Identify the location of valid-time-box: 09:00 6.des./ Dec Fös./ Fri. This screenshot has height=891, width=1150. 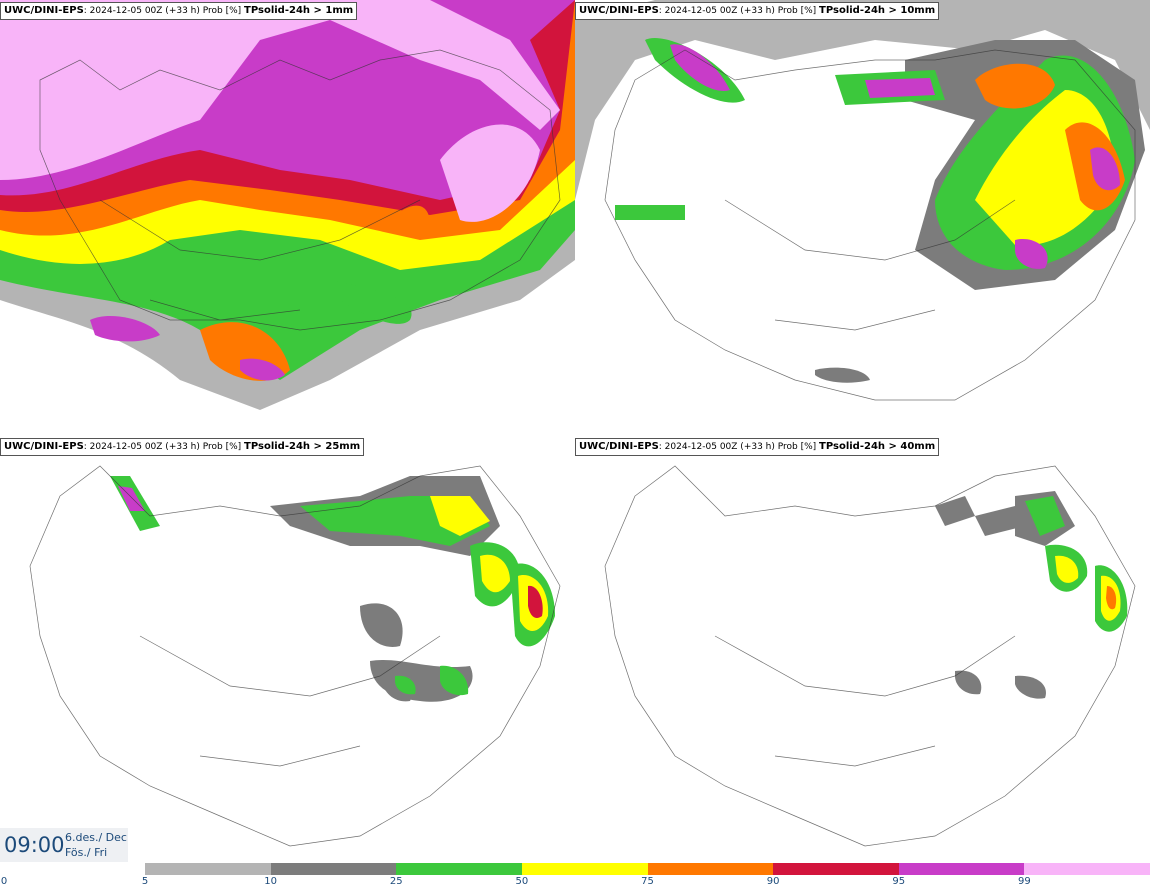
(64, 845).